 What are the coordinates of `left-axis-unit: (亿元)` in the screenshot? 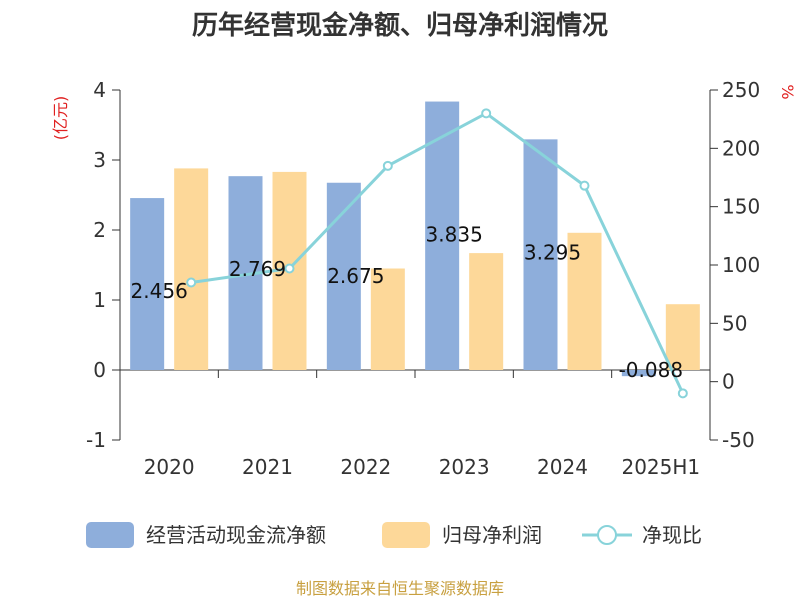 It's located at (60, 118).